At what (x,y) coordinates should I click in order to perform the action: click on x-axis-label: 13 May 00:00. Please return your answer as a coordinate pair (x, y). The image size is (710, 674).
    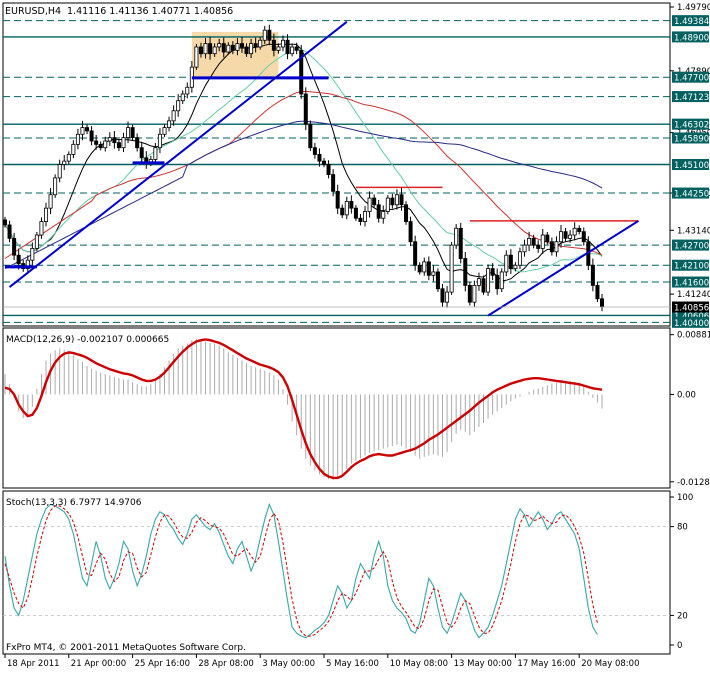
    Looking at the image, I should click on (483, 664).